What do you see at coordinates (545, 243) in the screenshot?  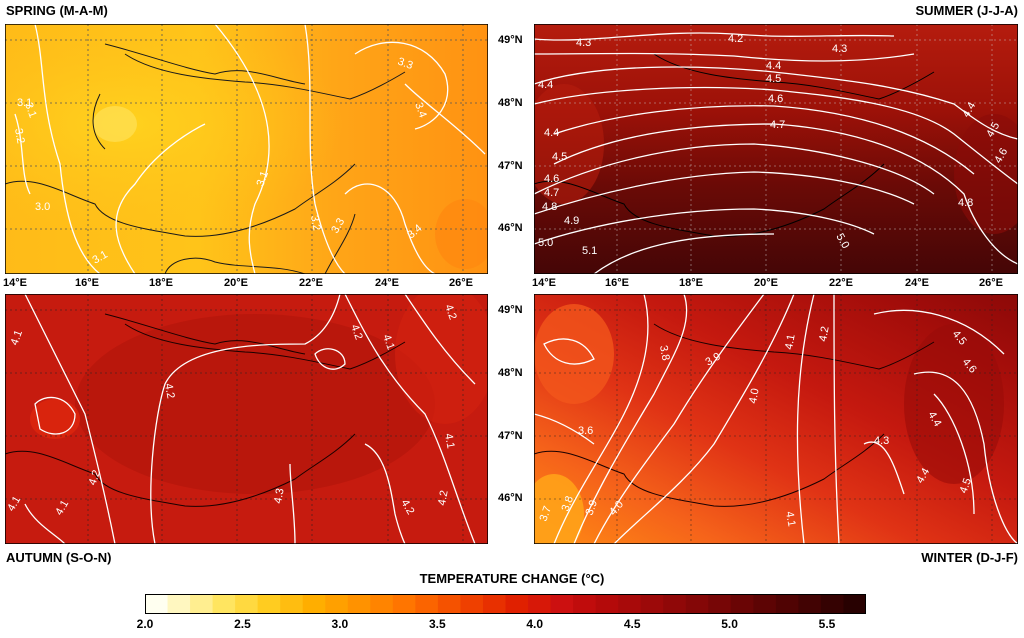 I see `summer-contour-label: 5.0` at bounding box center [545, 243].